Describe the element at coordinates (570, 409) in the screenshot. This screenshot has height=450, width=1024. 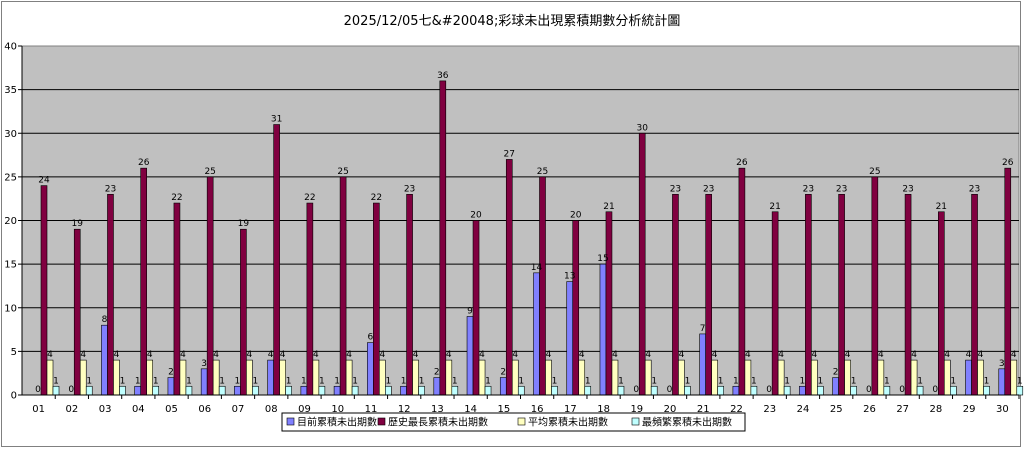
I see `x-tick-label: 17` at that location.